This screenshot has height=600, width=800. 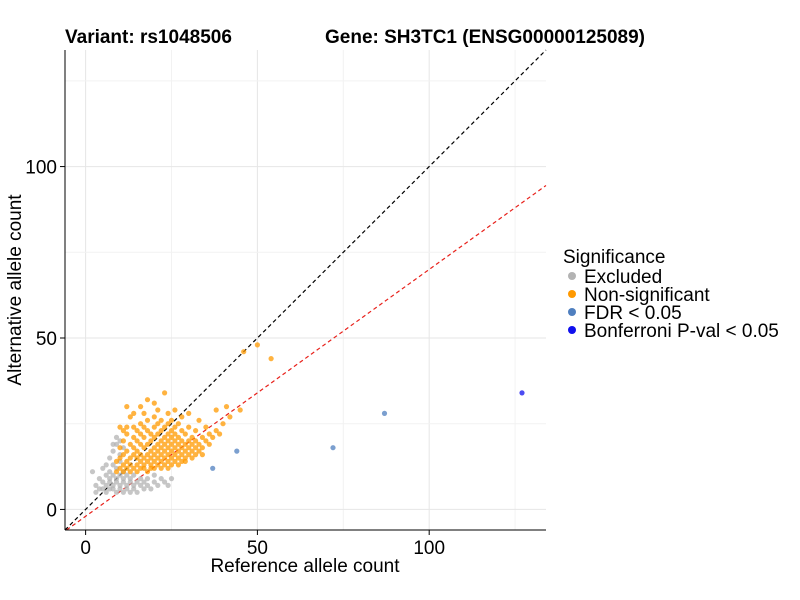 I want to click on chart-title-gene: Gene: SH3TC1 (ENSG00000125089), so click(x=485, y=37).